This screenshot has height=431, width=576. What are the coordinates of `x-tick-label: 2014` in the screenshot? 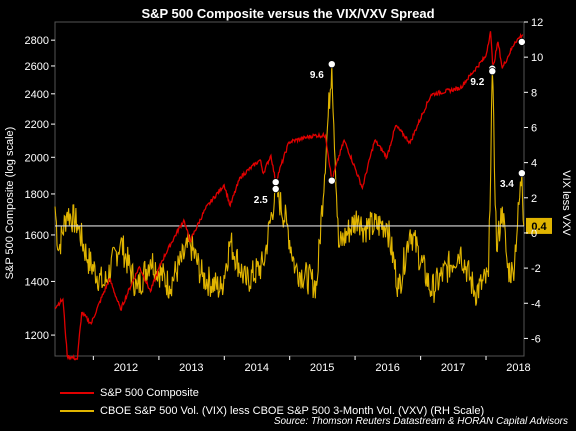 It's located at (256, 368).